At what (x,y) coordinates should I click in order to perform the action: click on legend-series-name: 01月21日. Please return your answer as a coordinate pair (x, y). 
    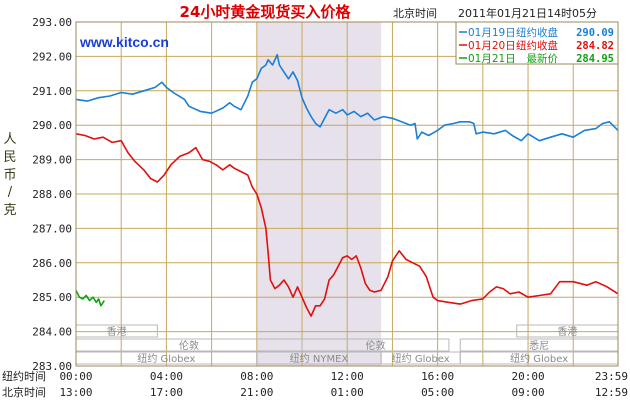
    Looking at the image, I should click on (492, 59).